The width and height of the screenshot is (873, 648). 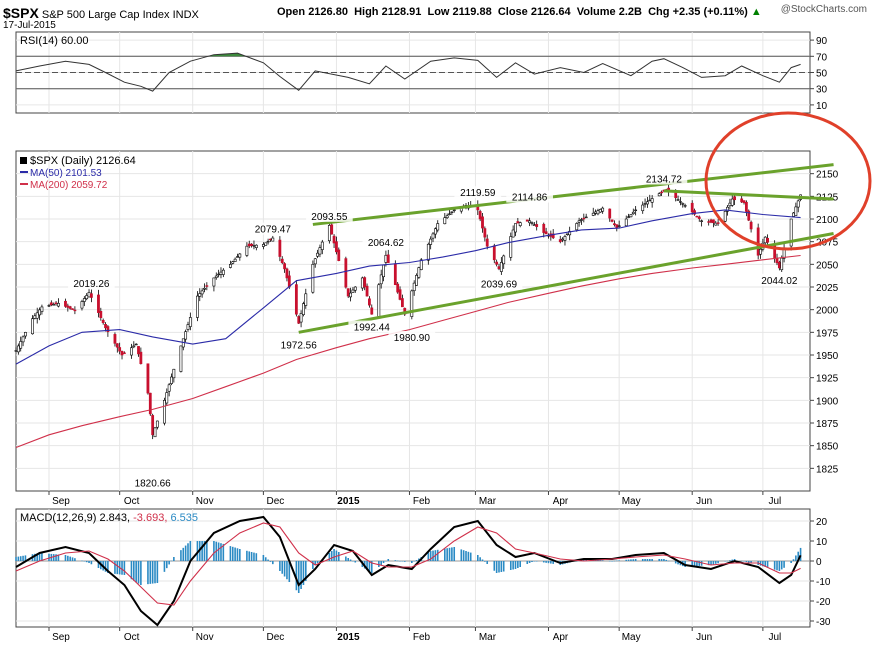 I want to click on price-y-tick-label: 1950, so click(x=827, y=356).